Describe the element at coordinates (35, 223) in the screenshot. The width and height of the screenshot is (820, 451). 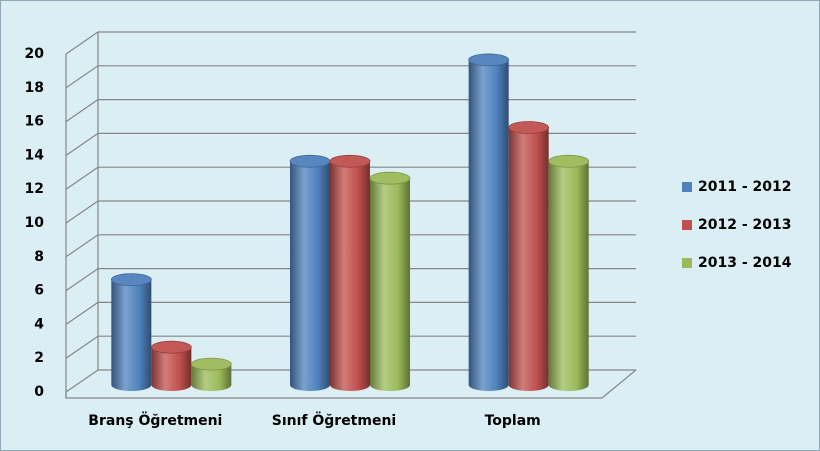
I see `y-tick-label: 10` at that location.